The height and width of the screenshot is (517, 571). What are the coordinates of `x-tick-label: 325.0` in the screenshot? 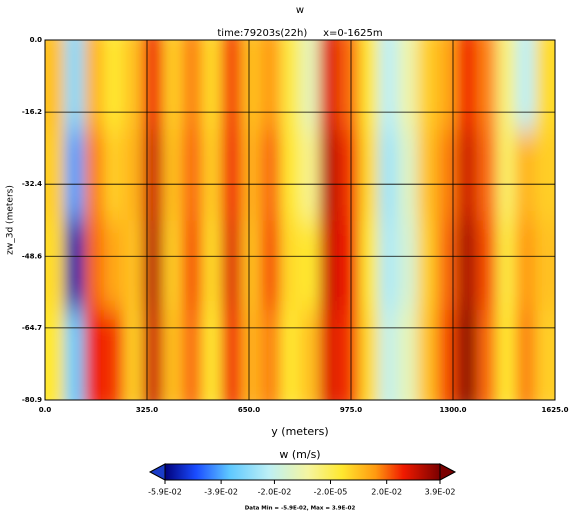 It's located at (147, 410).